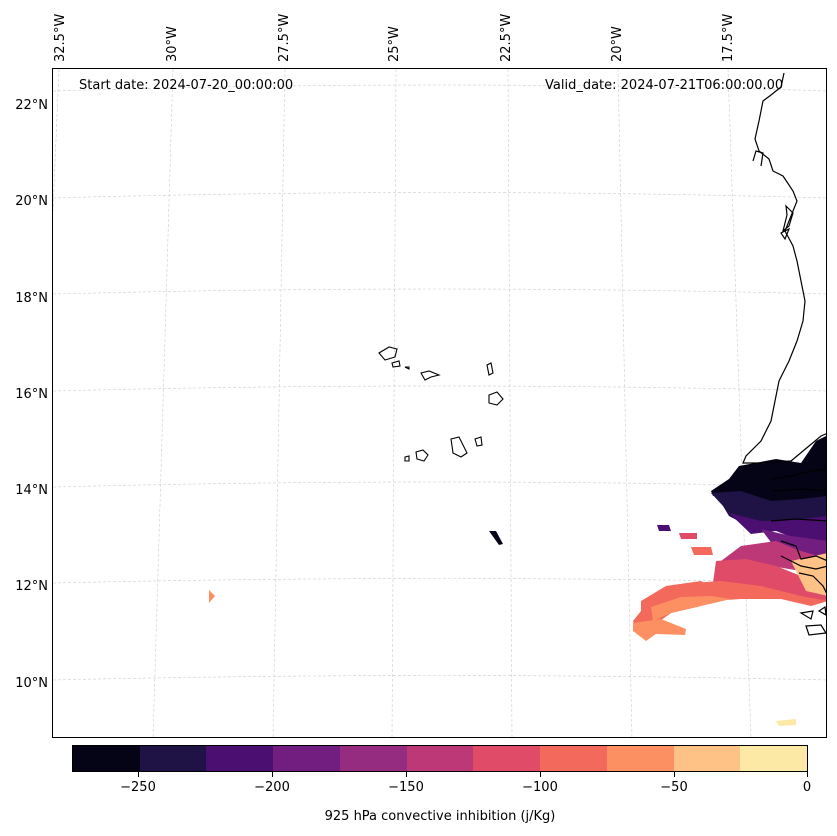  Describe the element at coordinates (674, 787) in the screenshot. I see `colorbar-label: −50` at that location.